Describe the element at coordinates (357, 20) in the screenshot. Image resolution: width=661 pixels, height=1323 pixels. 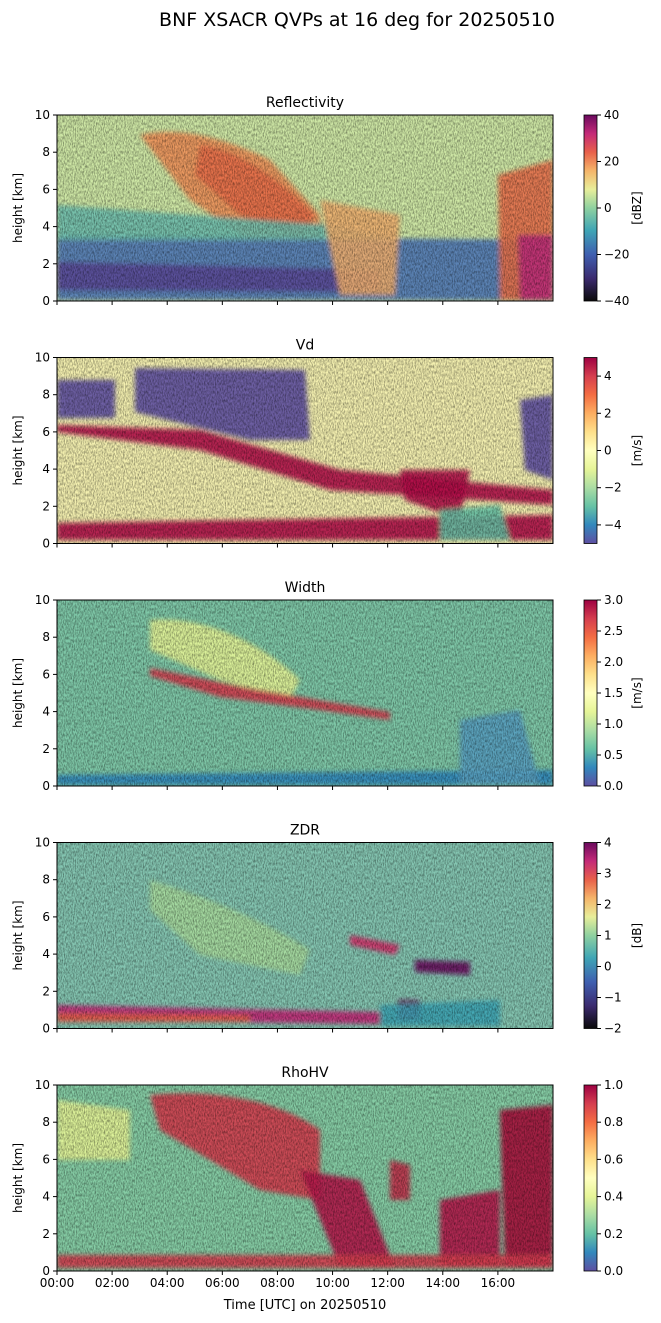
I see `figure-title: BNF XSACR QVPs at 16 deg for 20250510` at that location.